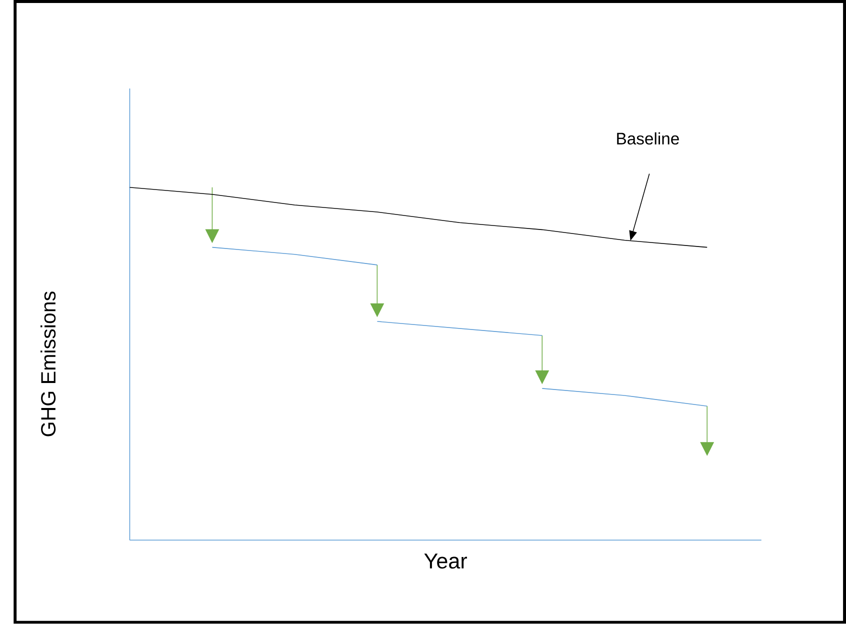 The width and height of the screenshot is (846, 624). What do you see at coordinates (648, 138) in the screenshot?
I see `text: Baseline` at bounding box center [648, 138].